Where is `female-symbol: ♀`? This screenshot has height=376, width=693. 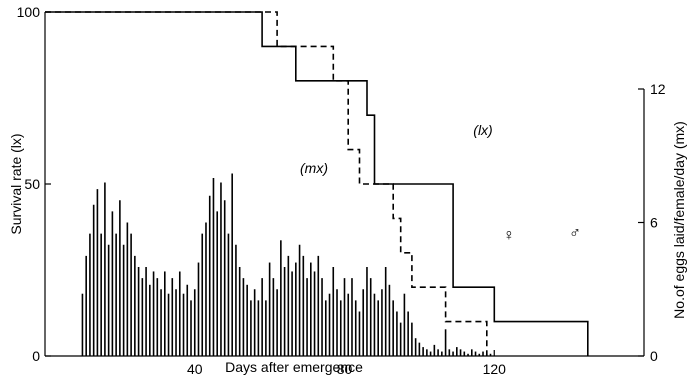 female-symbol: ♀ is located at coordinates (509, 235).